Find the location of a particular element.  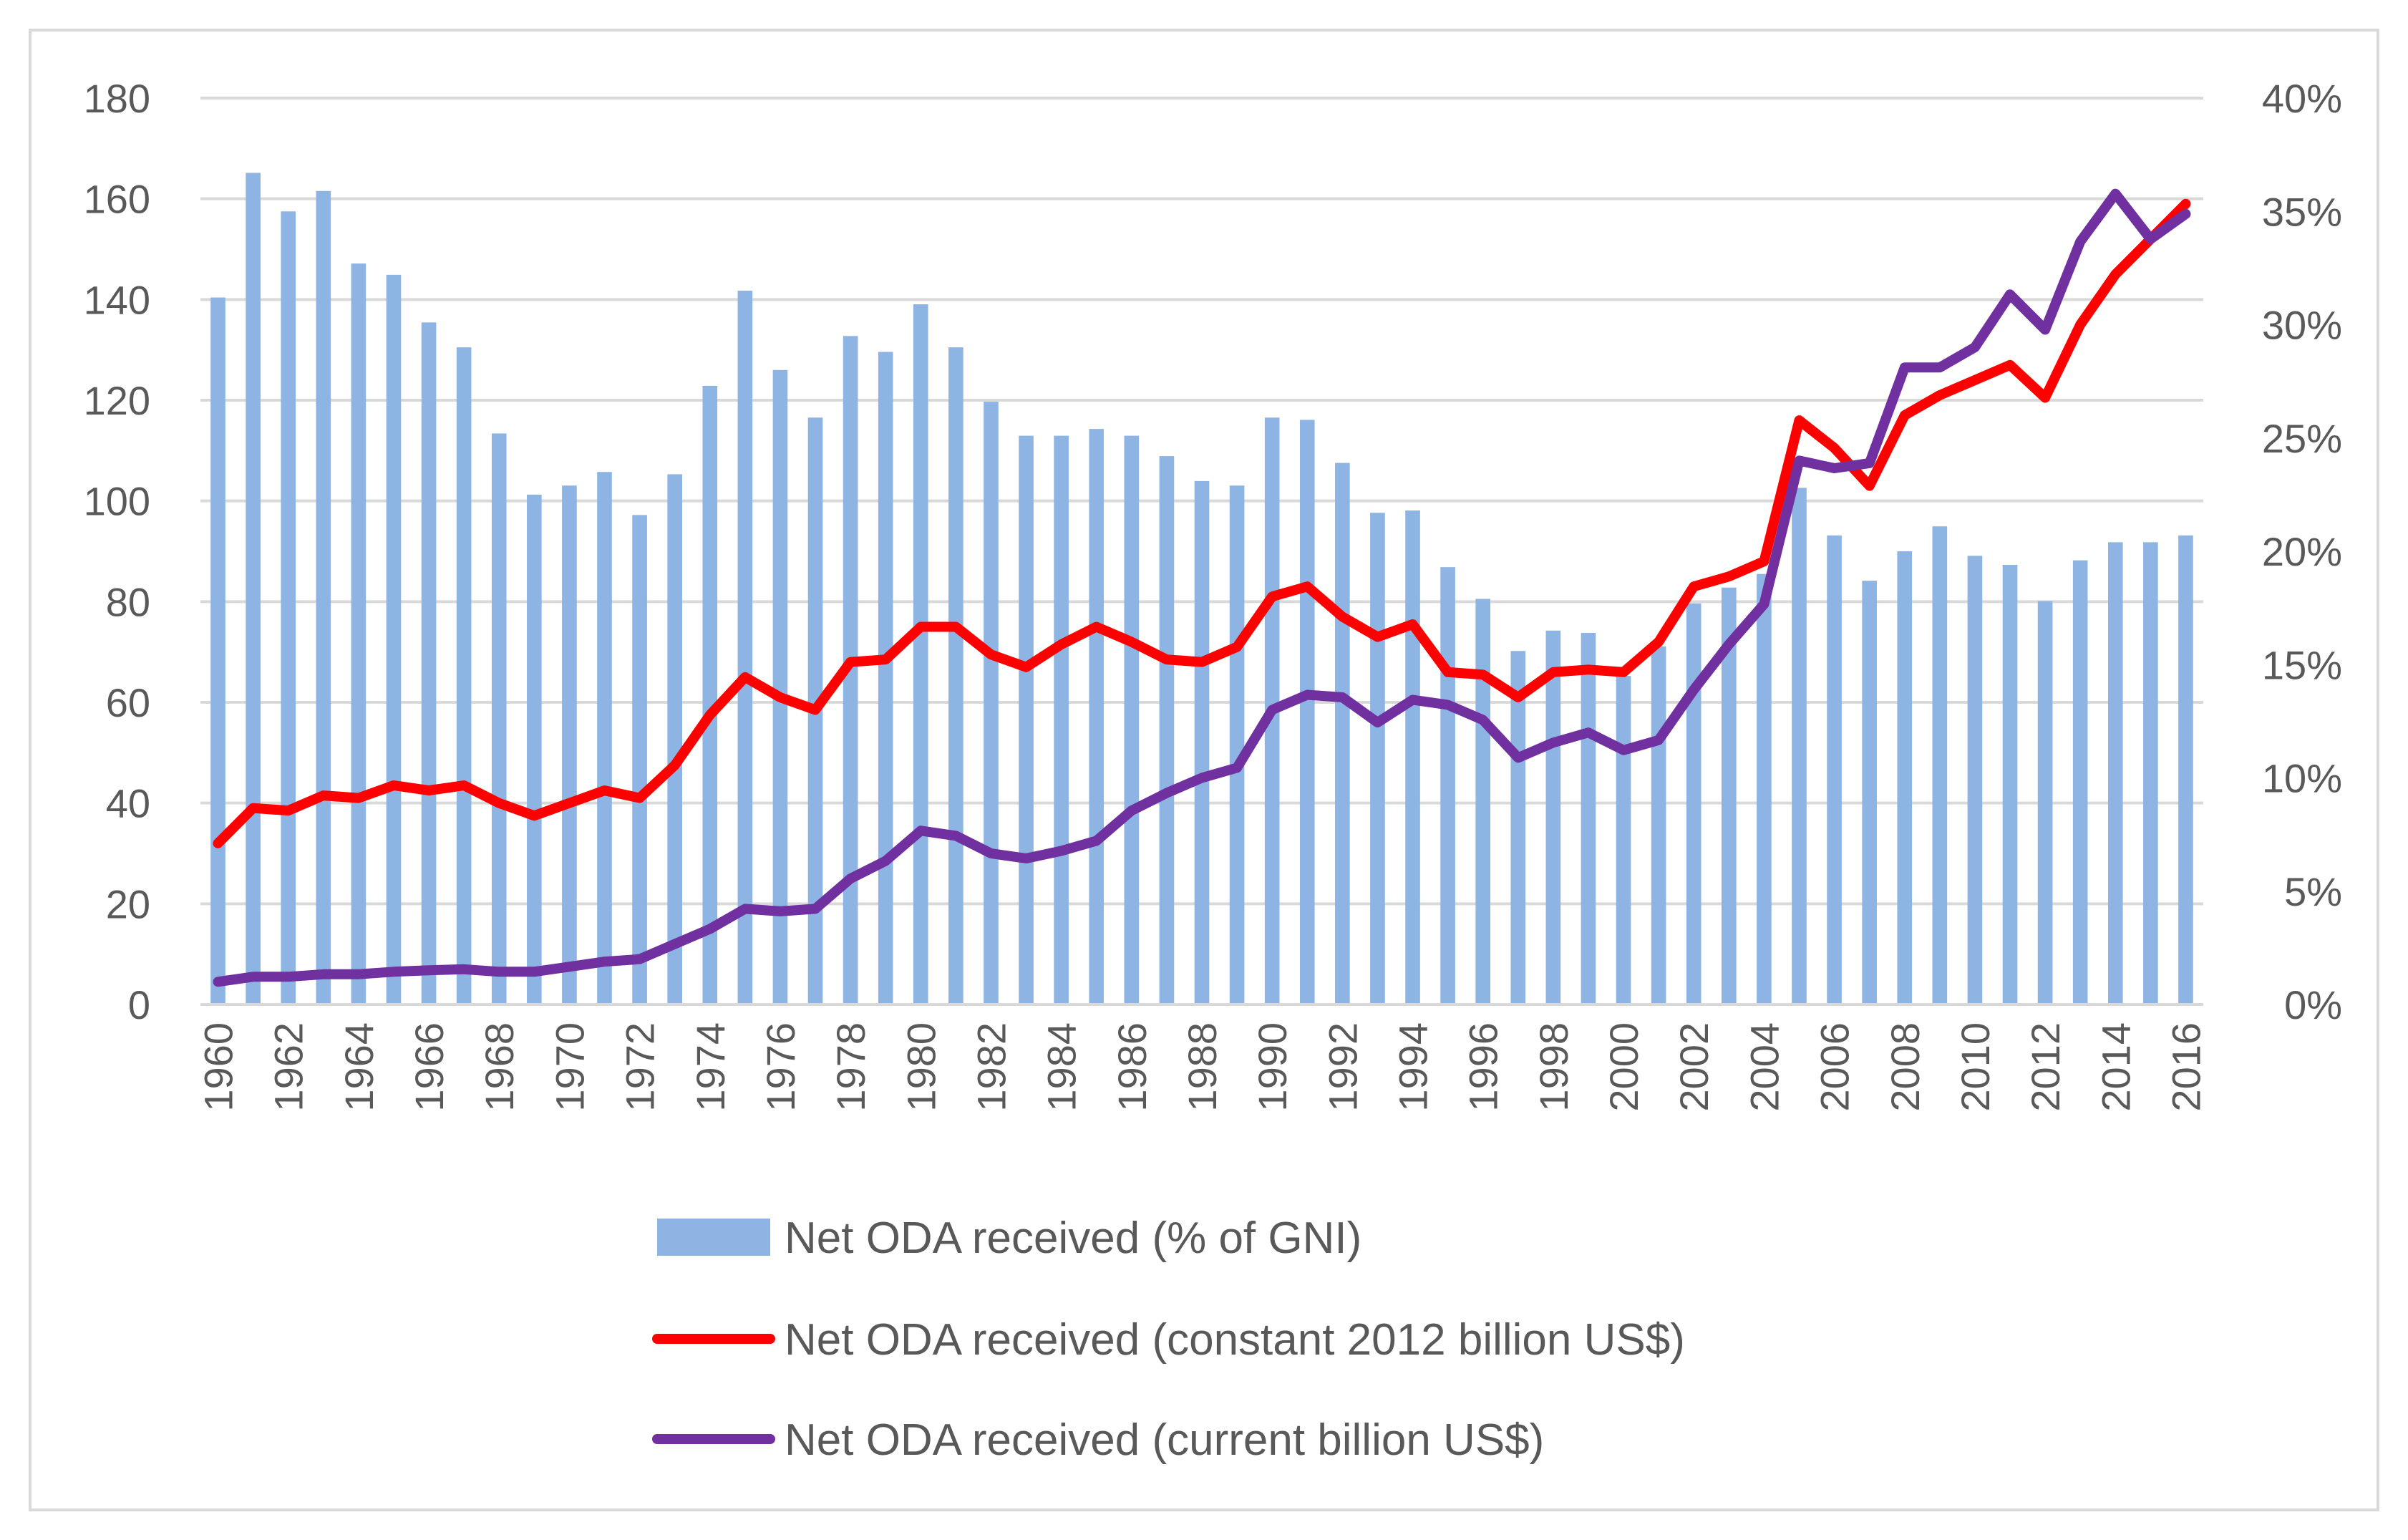

x-tick-label: 1998 is located at coordinates (1554, 1067).